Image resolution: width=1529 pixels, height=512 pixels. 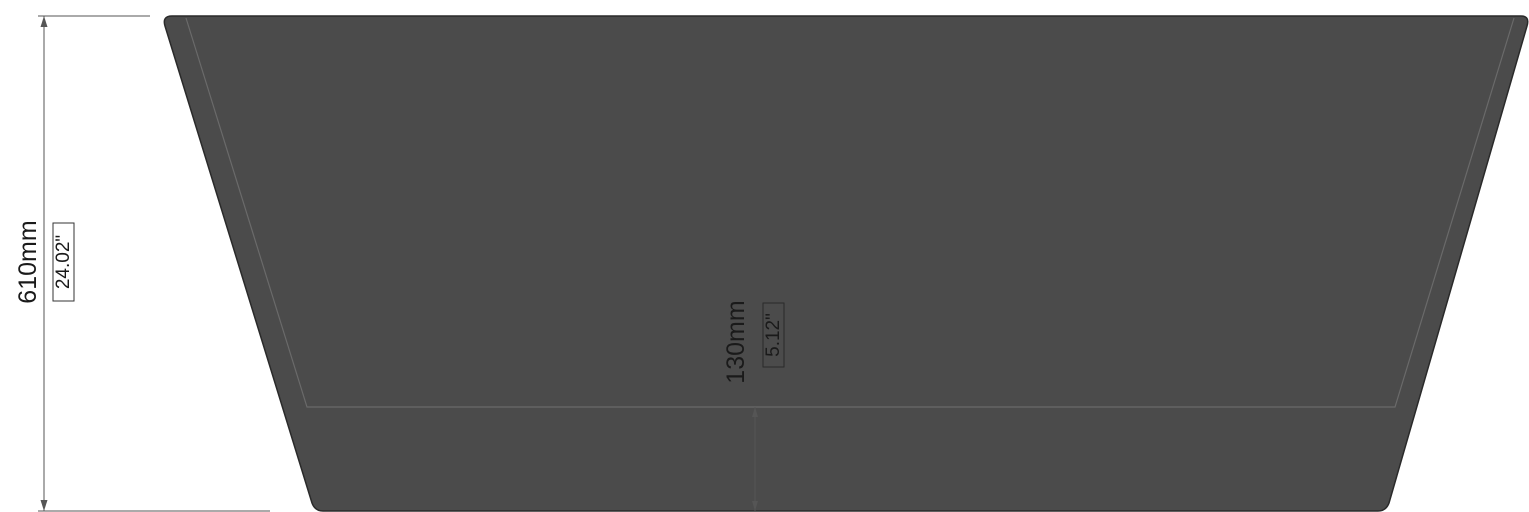 I want to click on base-thickness-imperial-label: 5.12", so click(x=773, y=335).